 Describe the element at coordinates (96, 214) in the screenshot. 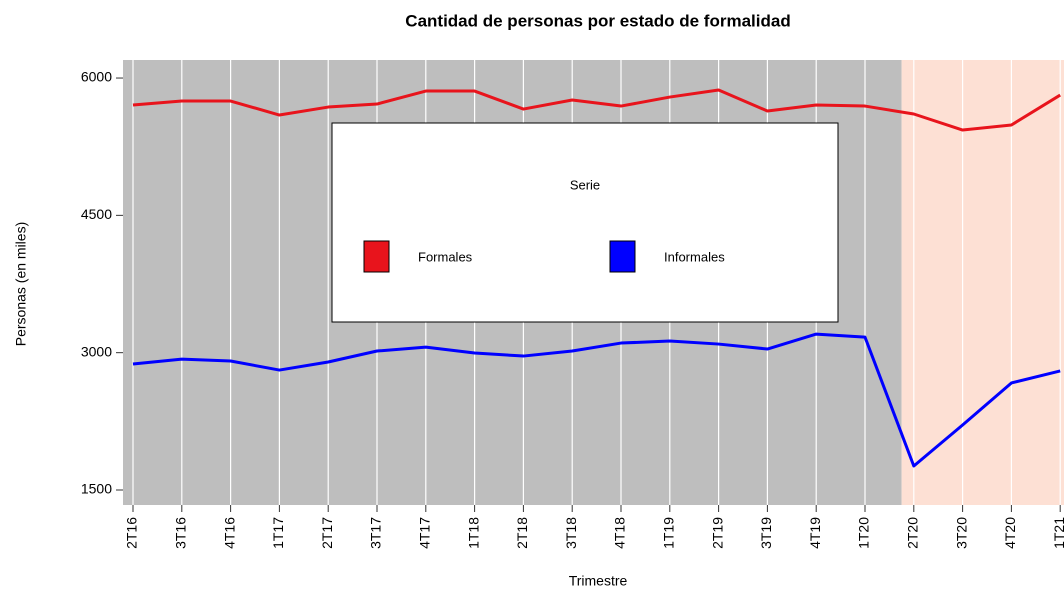

I see `y-tick-label: 4500` at that location.